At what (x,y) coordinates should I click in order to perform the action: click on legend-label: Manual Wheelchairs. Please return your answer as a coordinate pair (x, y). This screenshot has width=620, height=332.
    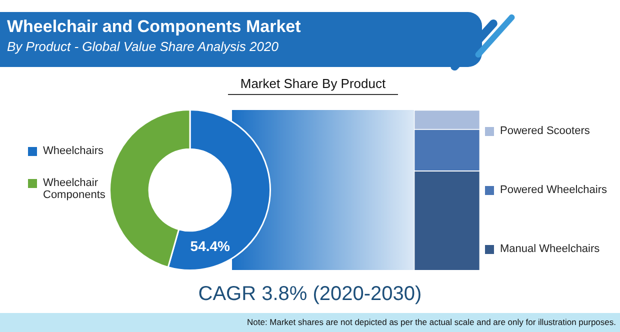
    Looking at the image, I should click on (550, 249).